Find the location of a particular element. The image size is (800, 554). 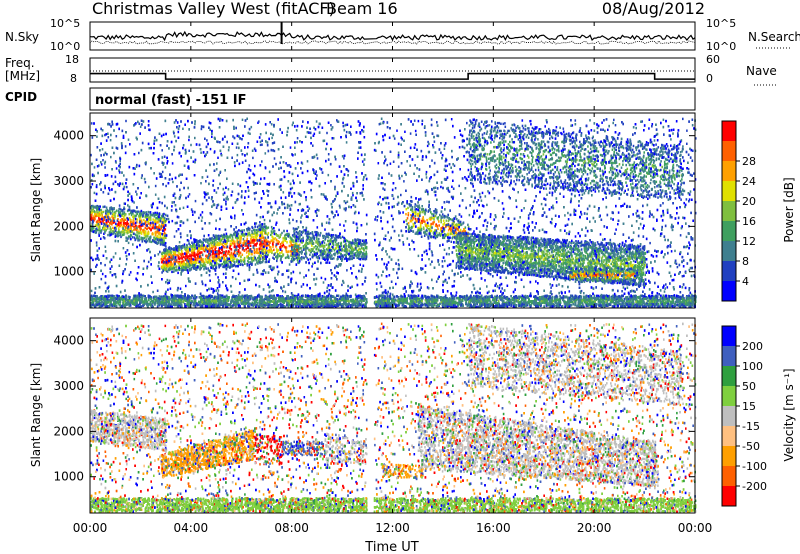

cpid-text: normal (fast) -151 IF is located at coordinates (170, 100).